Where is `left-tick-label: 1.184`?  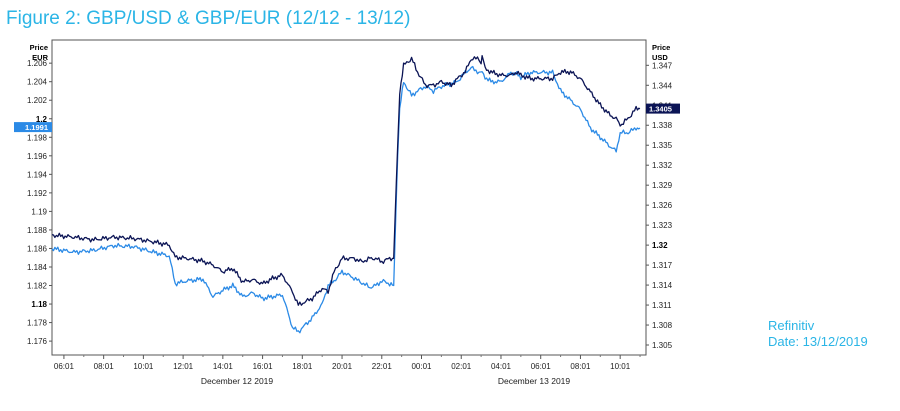 left-tick-label: 1.184 is located at coordinates (37, 267).